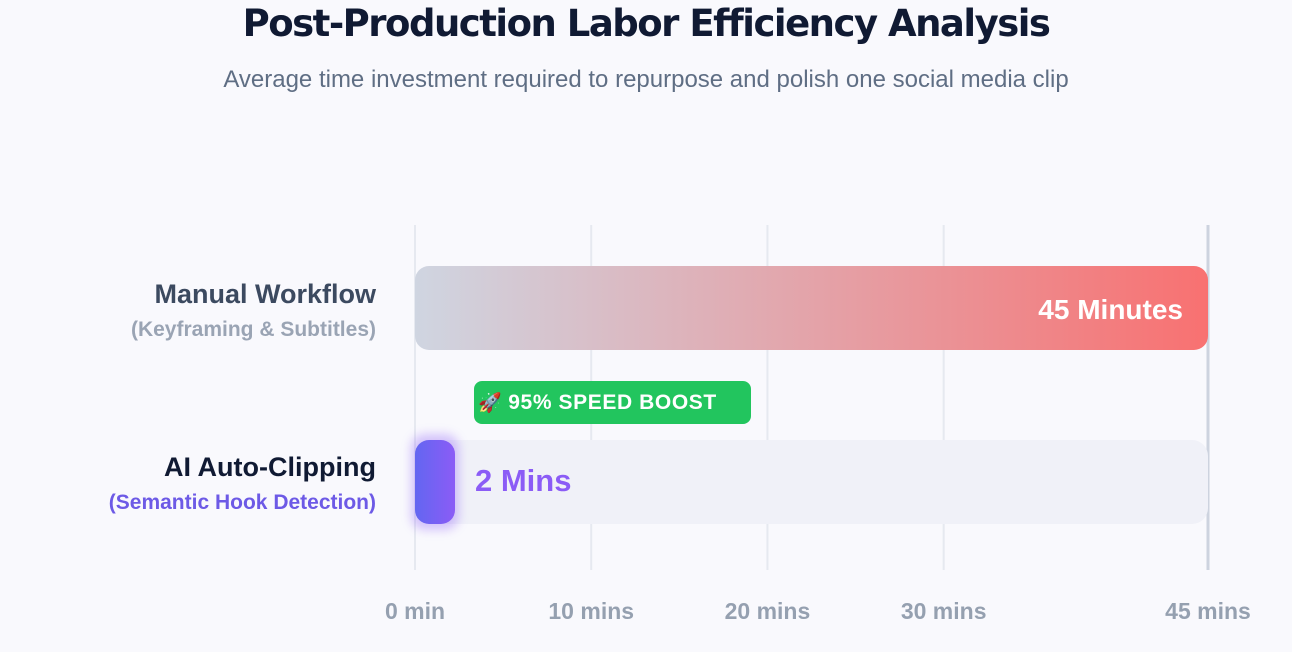 The image size is (1292, 652). What do you see at coordinates (253, 329) in the screenshot?
I see `category-sublabel-manual: (Keyframing & Subtitles)` at bounding box center [253, 329].